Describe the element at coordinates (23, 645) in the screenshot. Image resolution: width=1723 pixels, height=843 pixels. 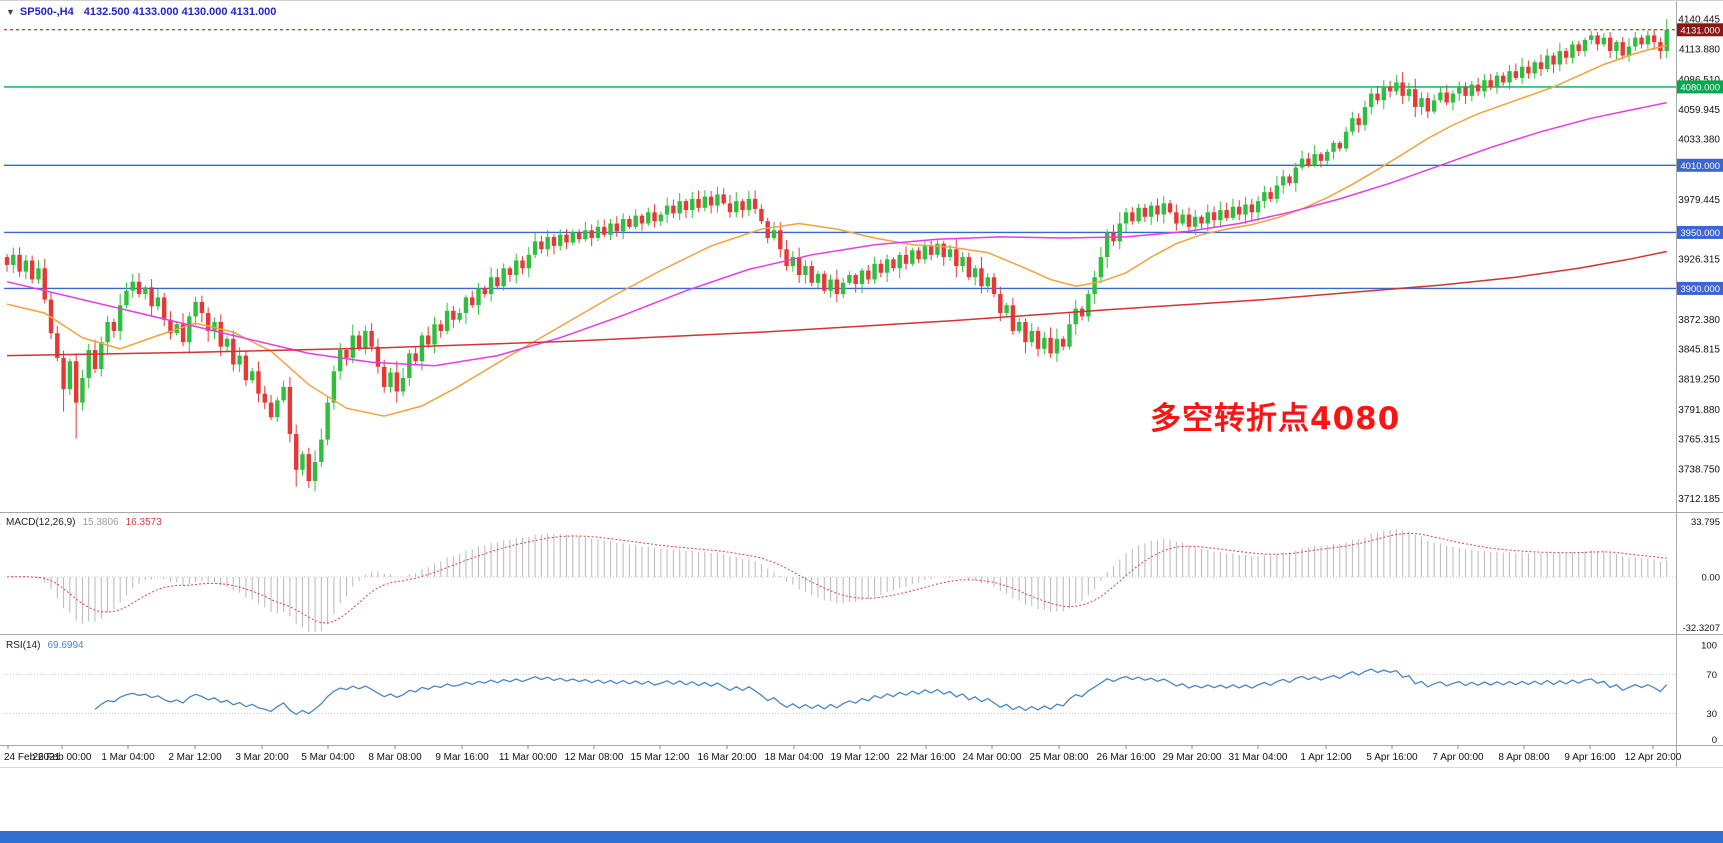
I see `rsi-name: RSI(14)` at that location.